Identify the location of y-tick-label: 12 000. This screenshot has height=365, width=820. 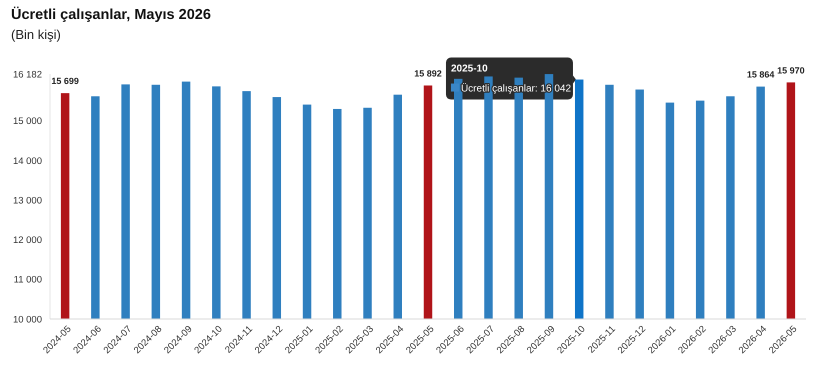
(27, 240).